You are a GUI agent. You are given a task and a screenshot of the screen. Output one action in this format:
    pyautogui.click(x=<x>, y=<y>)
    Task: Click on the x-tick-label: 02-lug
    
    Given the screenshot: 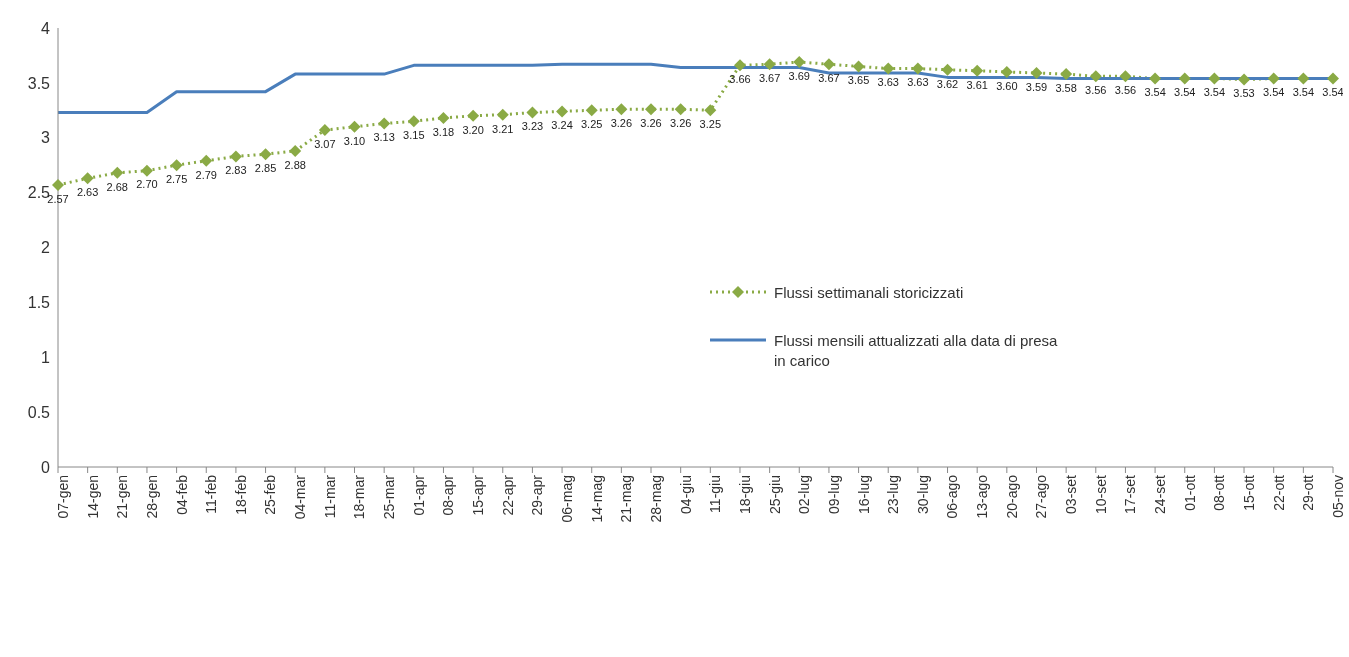 What is the action you would take?
    pyautogui.click(x=804, y=494)
    